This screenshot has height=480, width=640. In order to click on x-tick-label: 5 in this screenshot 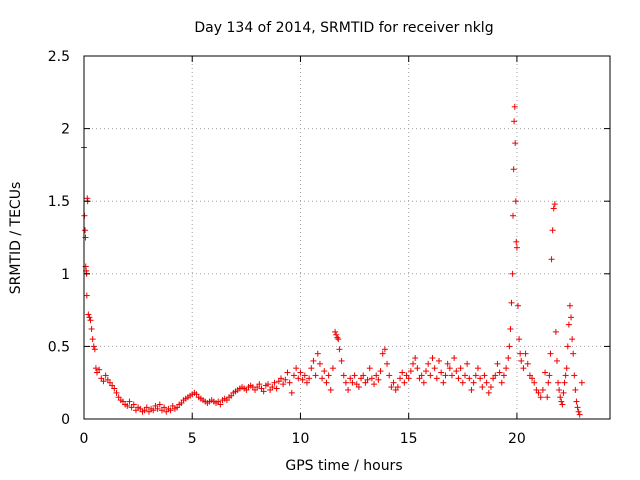, I will do `click(192, 439)`.